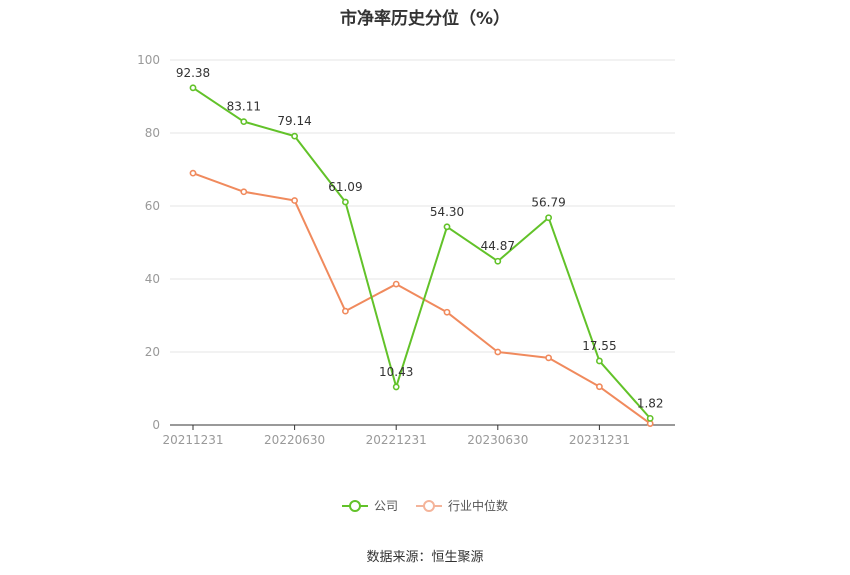 The width and height of the screenshot is (850, 575). I want to click on data-label-company: 1.82, so click(650, 403).